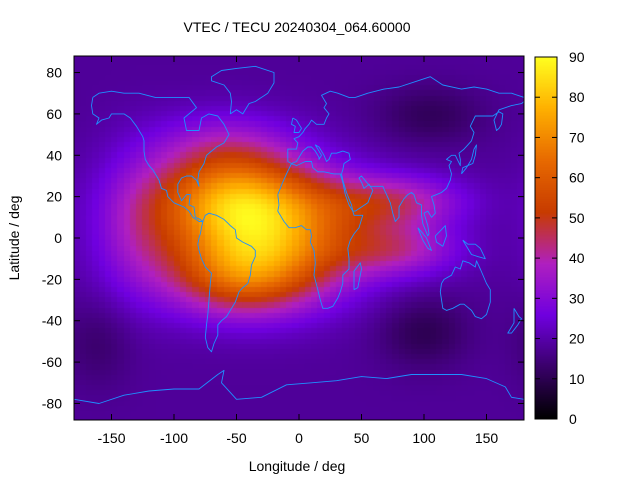  What do you see at coordinates (52, 403) in the screenshot?
I see `y-tick-label: -80` at bounding box center [52, 403].